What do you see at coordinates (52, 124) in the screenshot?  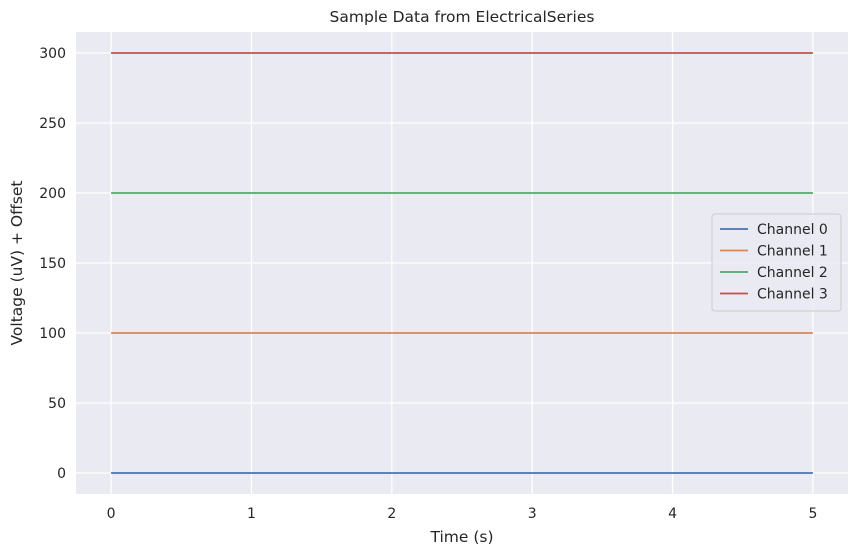 I see `y-tick-label: 250` at bounding box center [52, 124].